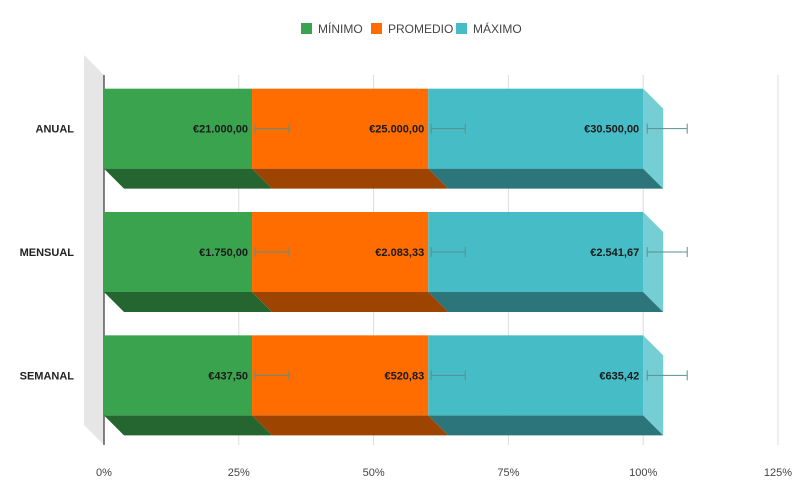  Describe the element at coordinates (223, 253) in the screenshot. I see `data-label: €1.750,00` at that location.